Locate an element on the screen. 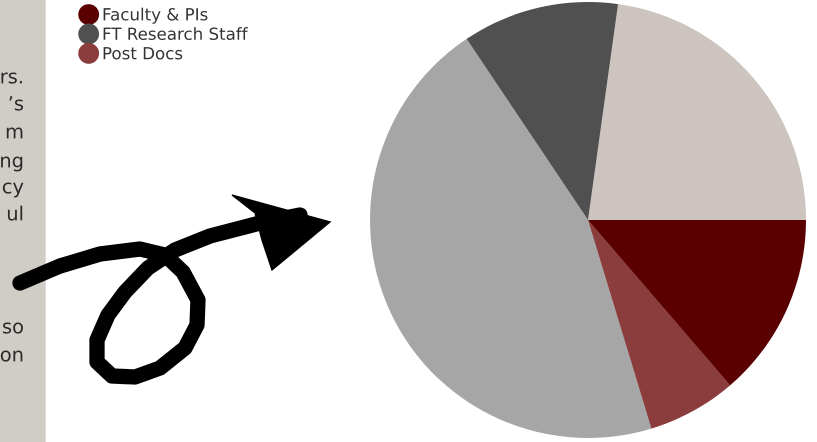 The image size is (817, 442). legend-label: Faculty & PIs is located at coordinates (156, 16).